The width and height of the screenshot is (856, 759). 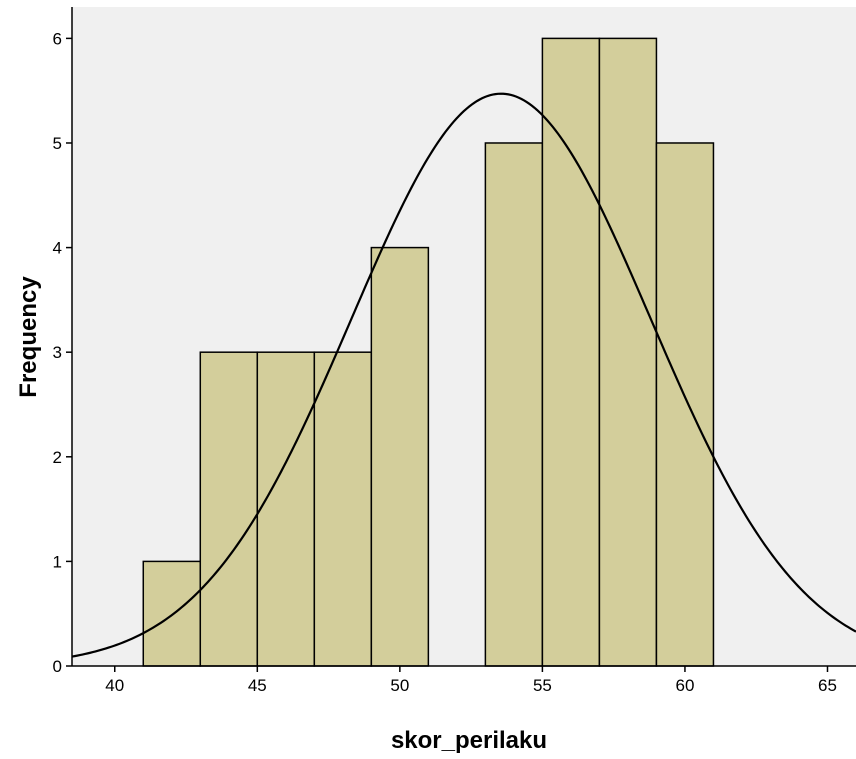 I want to click on y-axis-ticks: 0 1 2 3 4 5 6, so click(x=62, y=352).